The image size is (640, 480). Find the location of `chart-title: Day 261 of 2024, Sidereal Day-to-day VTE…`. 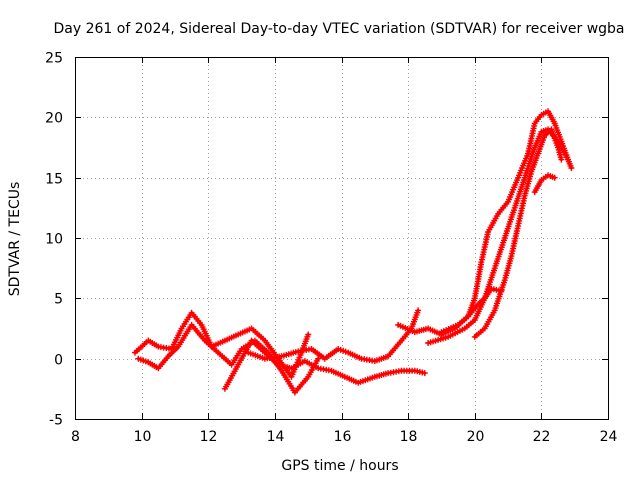

chart-title: Day 261 of 2024, Sidereal Day-to-day VTE… is located at coordinates (338, 29).